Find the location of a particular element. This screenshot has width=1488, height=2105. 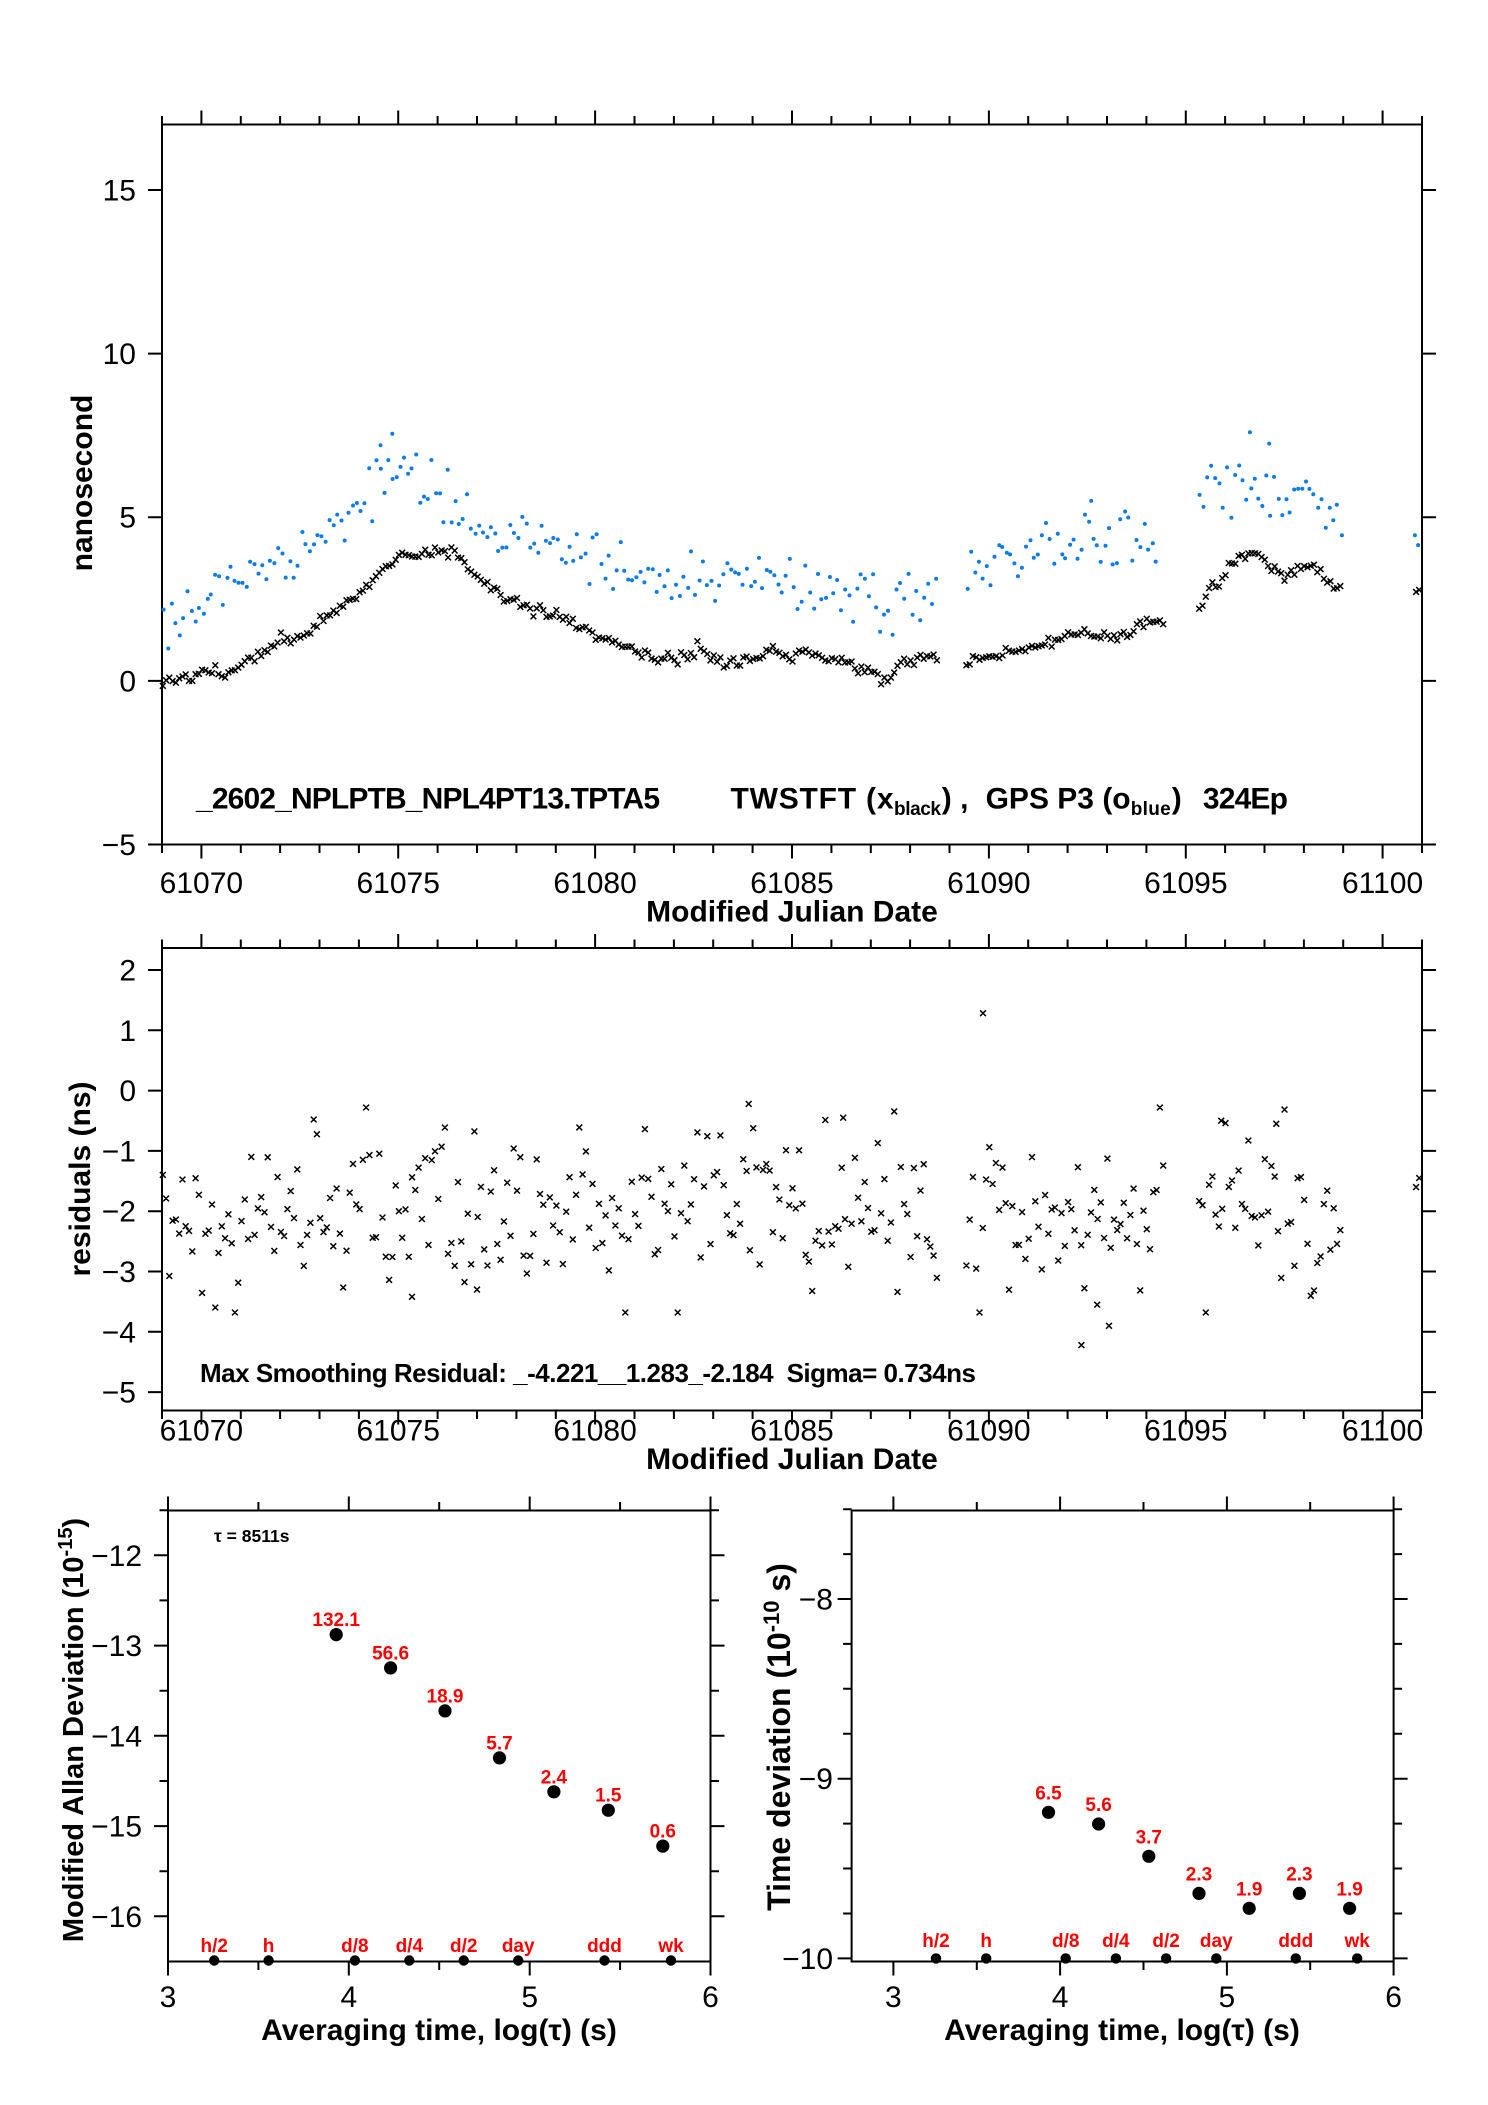

svg-text: 6.5 is located at coordinates (1048, 1793).